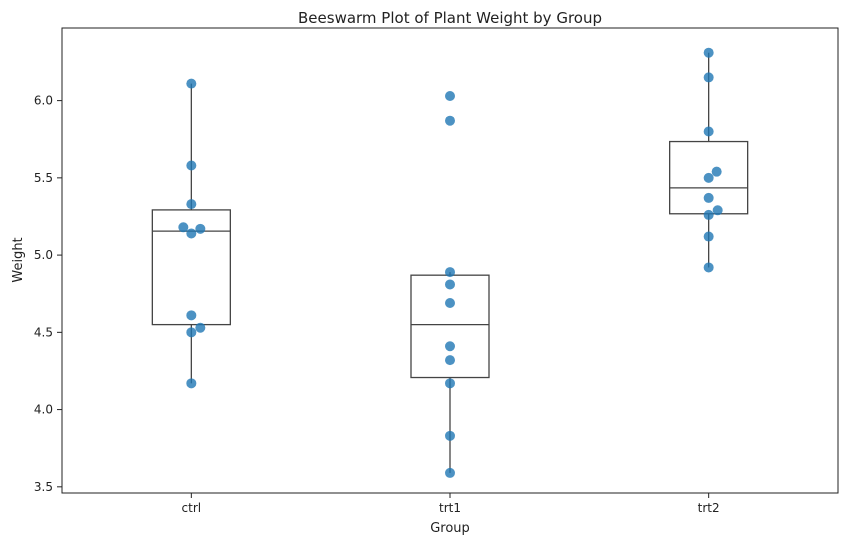 The image size is (848, 550). I want to click on box, so click(191, 267).